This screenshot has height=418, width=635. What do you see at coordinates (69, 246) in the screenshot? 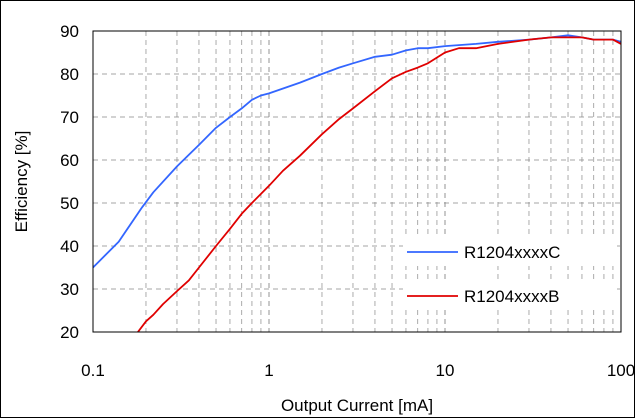
I see `y-tick-label: 40` at bounding box center [69, 246].